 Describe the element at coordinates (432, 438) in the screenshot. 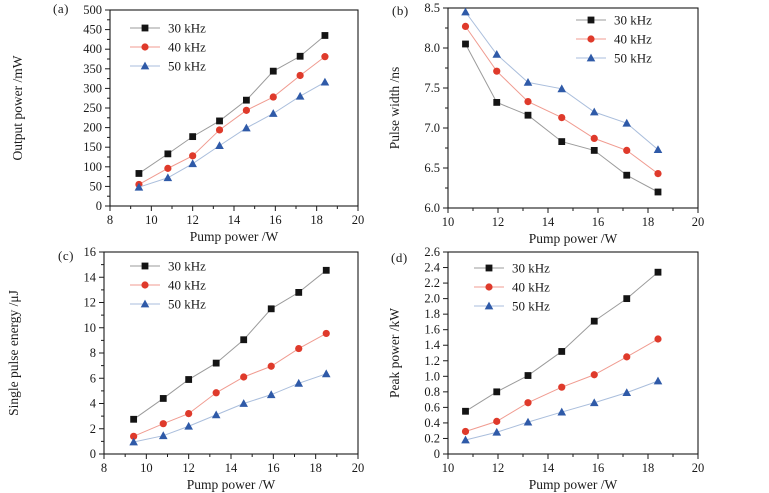

I see `svg-text: 0.2` at that location.